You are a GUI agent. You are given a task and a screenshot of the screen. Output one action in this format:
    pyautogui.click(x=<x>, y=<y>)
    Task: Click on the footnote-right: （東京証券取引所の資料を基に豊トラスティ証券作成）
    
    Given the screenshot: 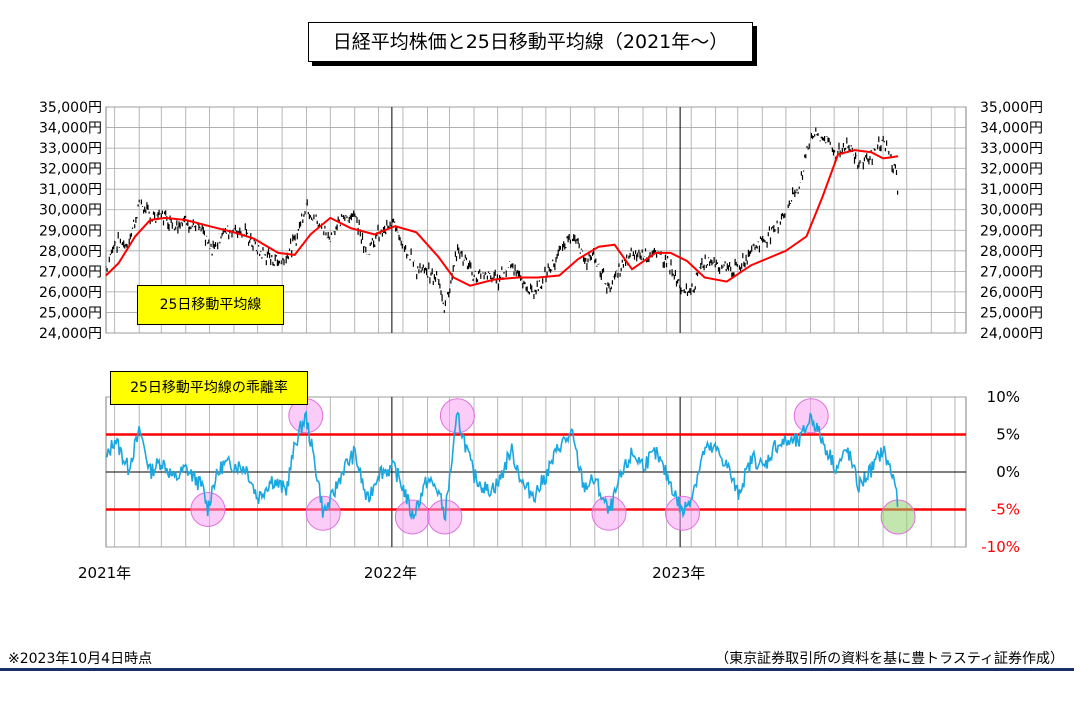 What is the action you would take?
    pyautogui.click(x=889, y=659)
    